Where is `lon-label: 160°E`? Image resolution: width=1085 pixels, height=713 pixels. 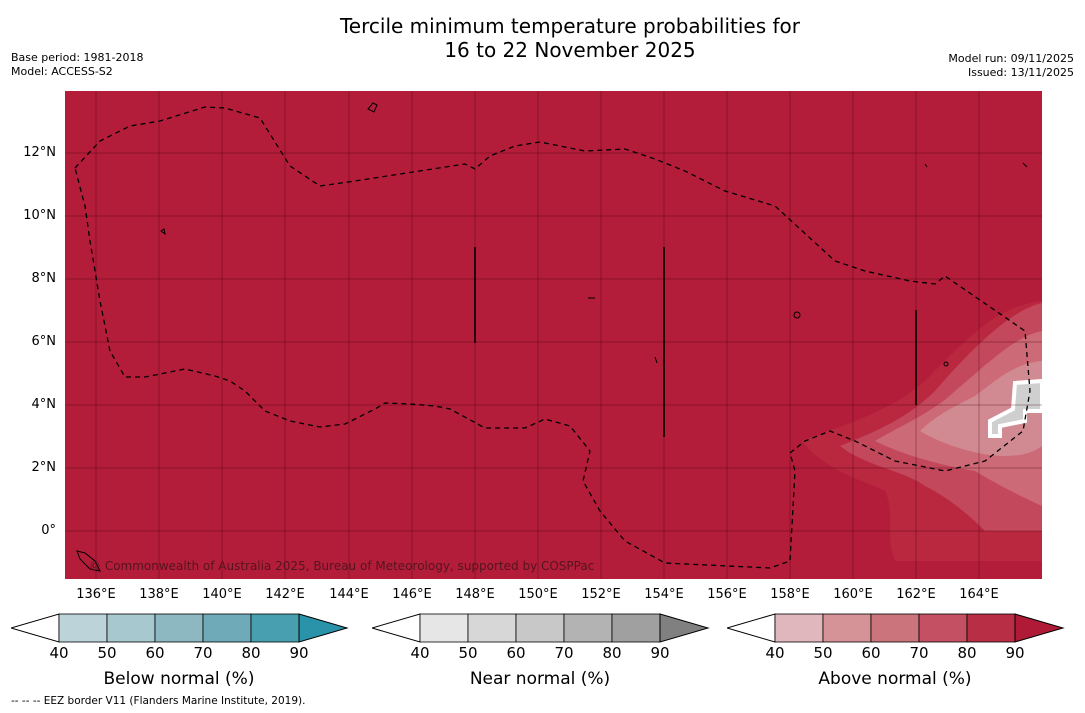 lon-label: 160°E is located at coordinates (853, 594).